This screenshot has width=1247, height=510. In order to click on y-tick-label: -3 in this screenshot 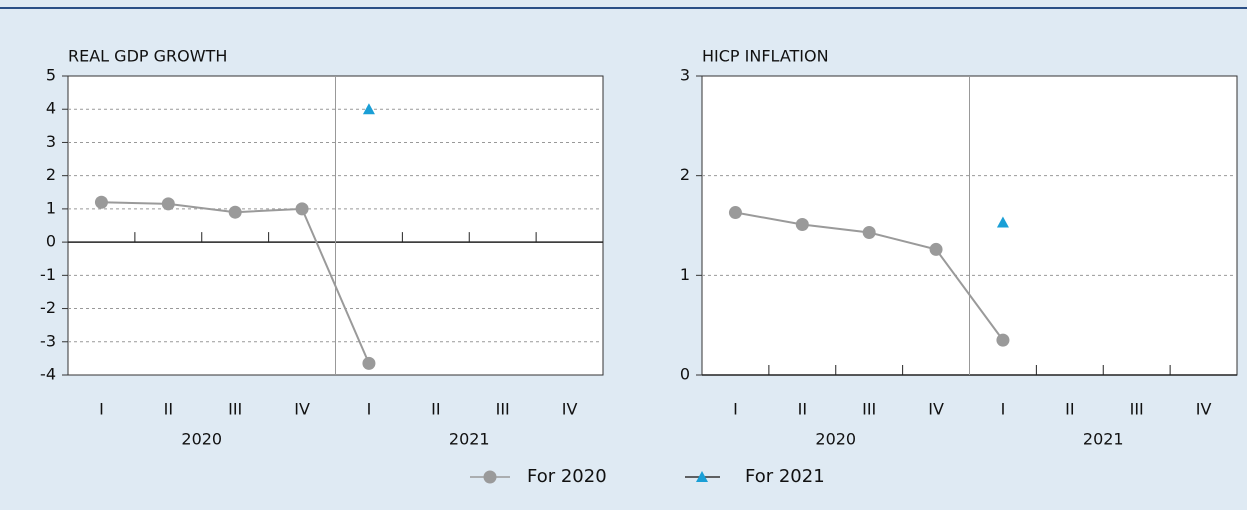, I will do `click(48, 340)`.